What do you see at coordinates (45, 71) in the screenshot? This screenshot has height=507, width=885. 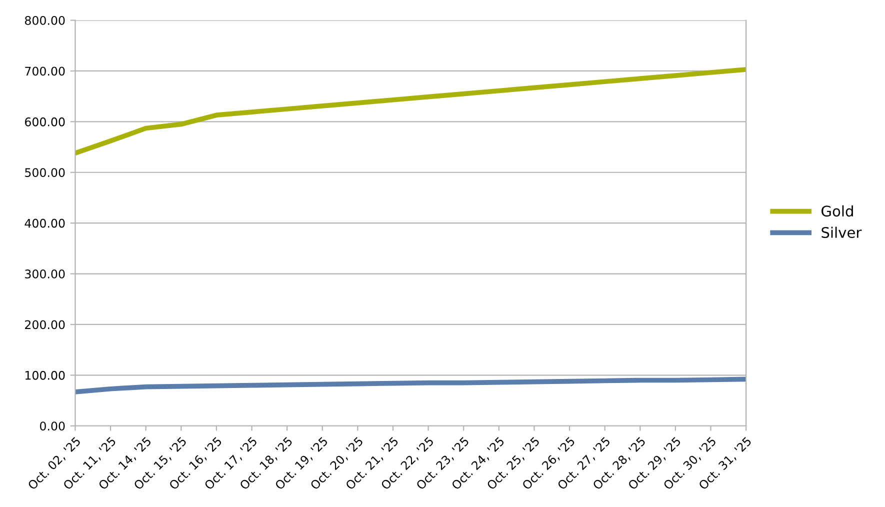 I see `y-tick-label: 700.00` at bounding box center [45, 71].